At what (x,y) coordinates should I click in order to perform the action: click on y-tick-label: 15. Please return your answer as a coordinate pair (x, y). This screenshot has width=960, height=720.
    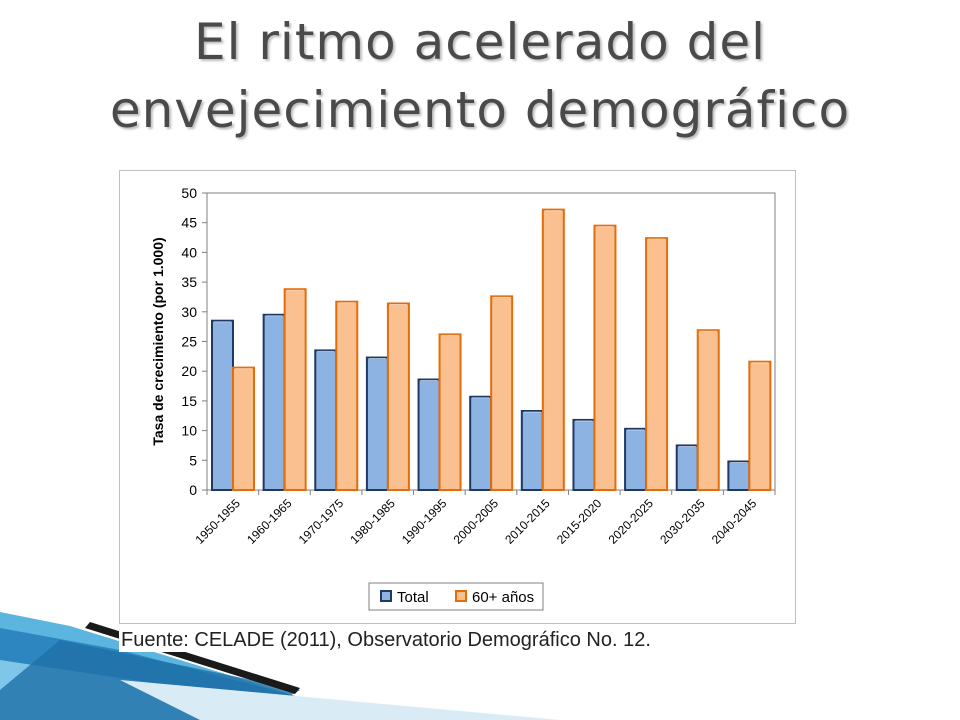
    Looking at the image, I should click on (189, 401).